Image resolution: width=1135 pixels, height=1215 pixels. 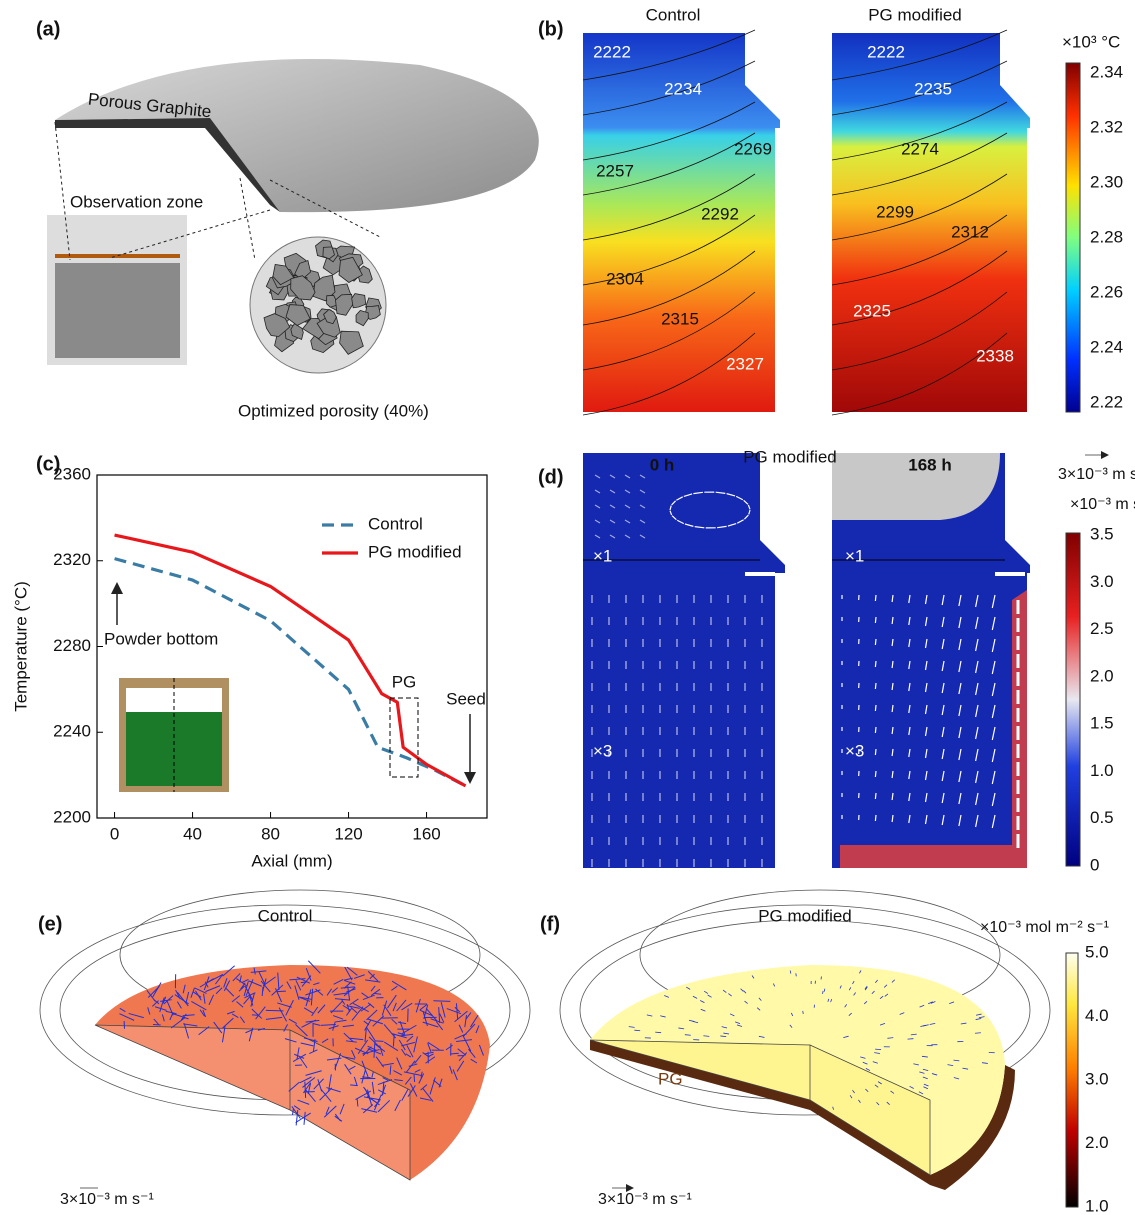 I want to click on legend-label: Control, so click(x=395, y=523).